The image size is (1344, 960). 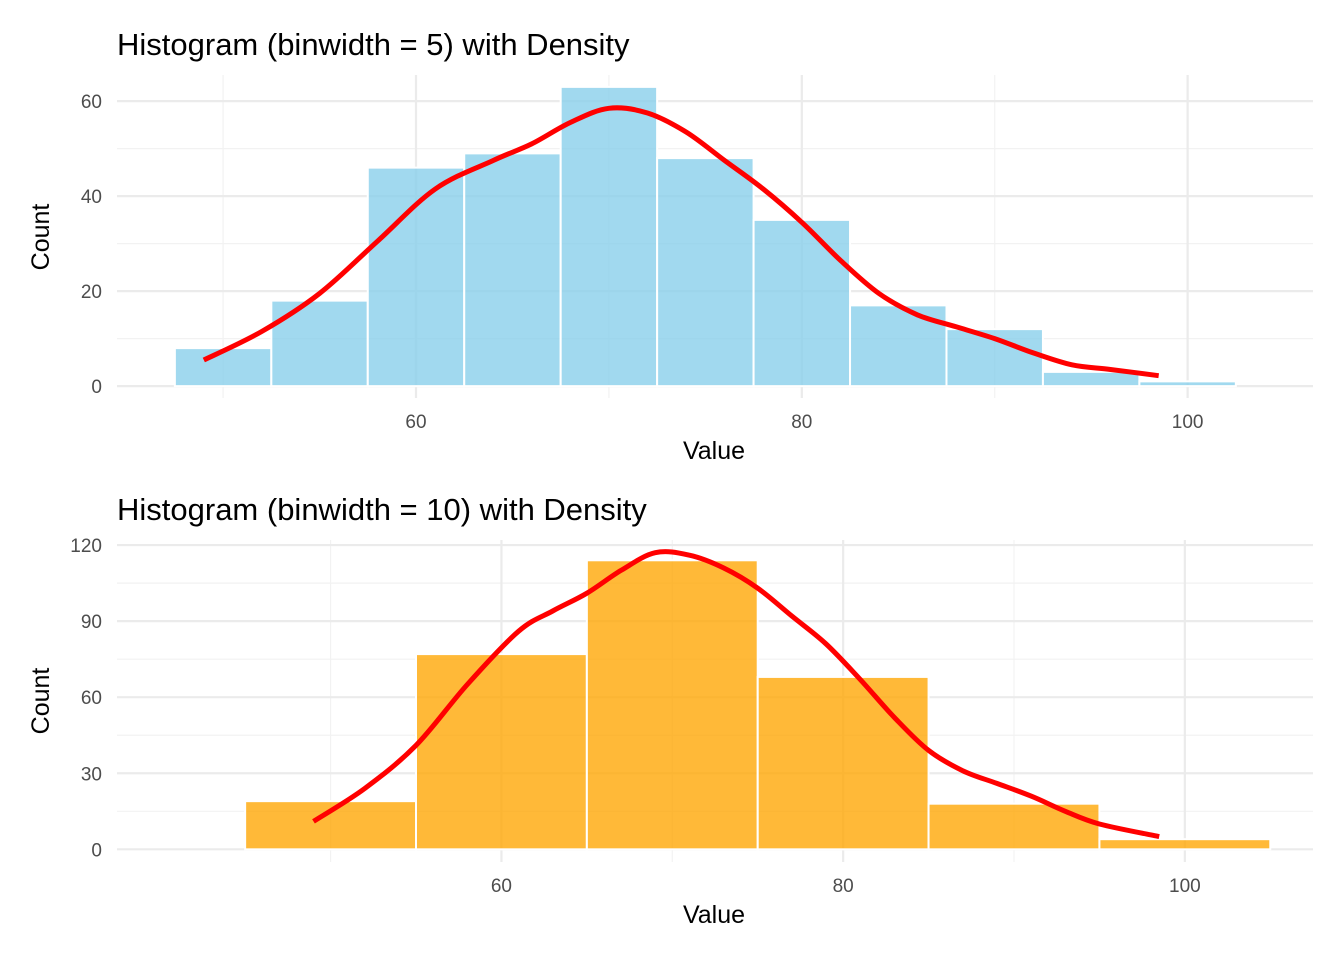 What do you see at coordinates (91, 245) in the screenshot?
I see `y-axis-ticks: 0 20 40 60` at bounding box center [91, 245].